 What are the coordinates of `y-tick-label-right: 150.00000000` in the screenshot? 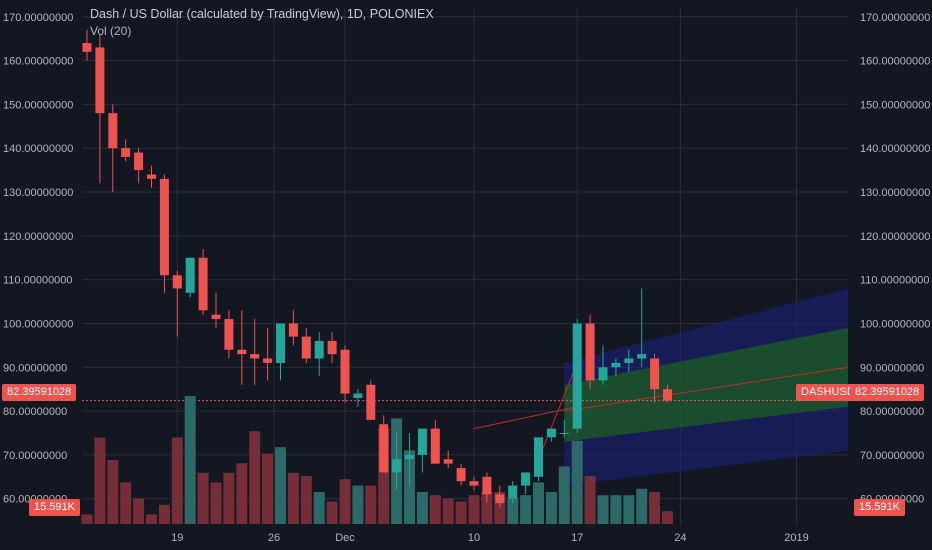 It's located at (895, 105).